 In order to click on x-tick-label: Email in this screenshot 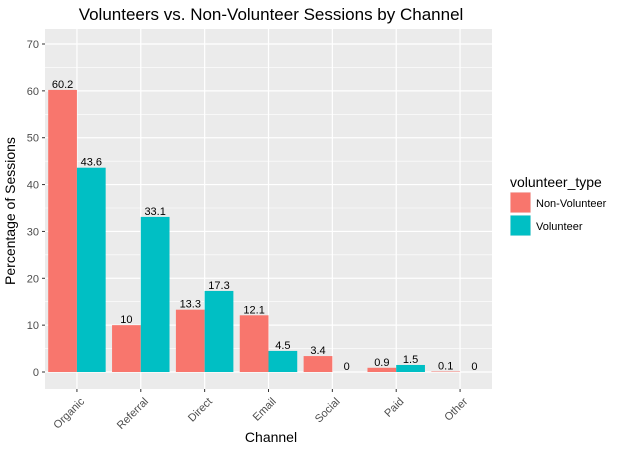, I will do `click(265, 410)`.